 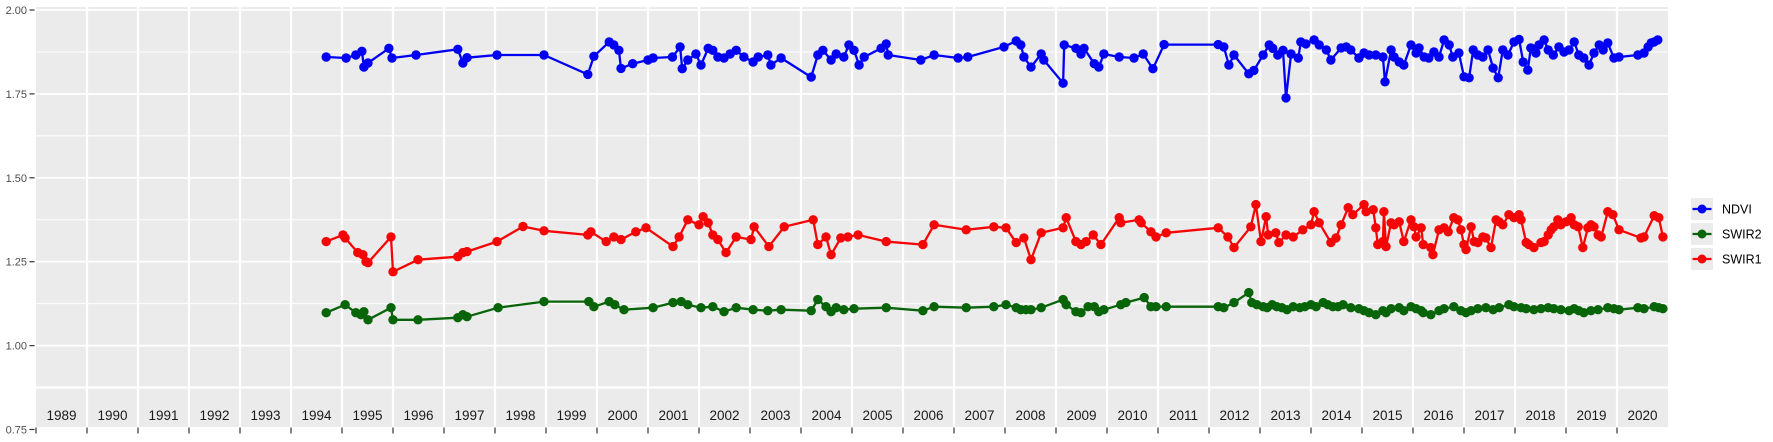 What do you see at coordinates (775, 415) in the screenshot?
I see `year-strip-label: 2003` at bounding box center [775, 415].